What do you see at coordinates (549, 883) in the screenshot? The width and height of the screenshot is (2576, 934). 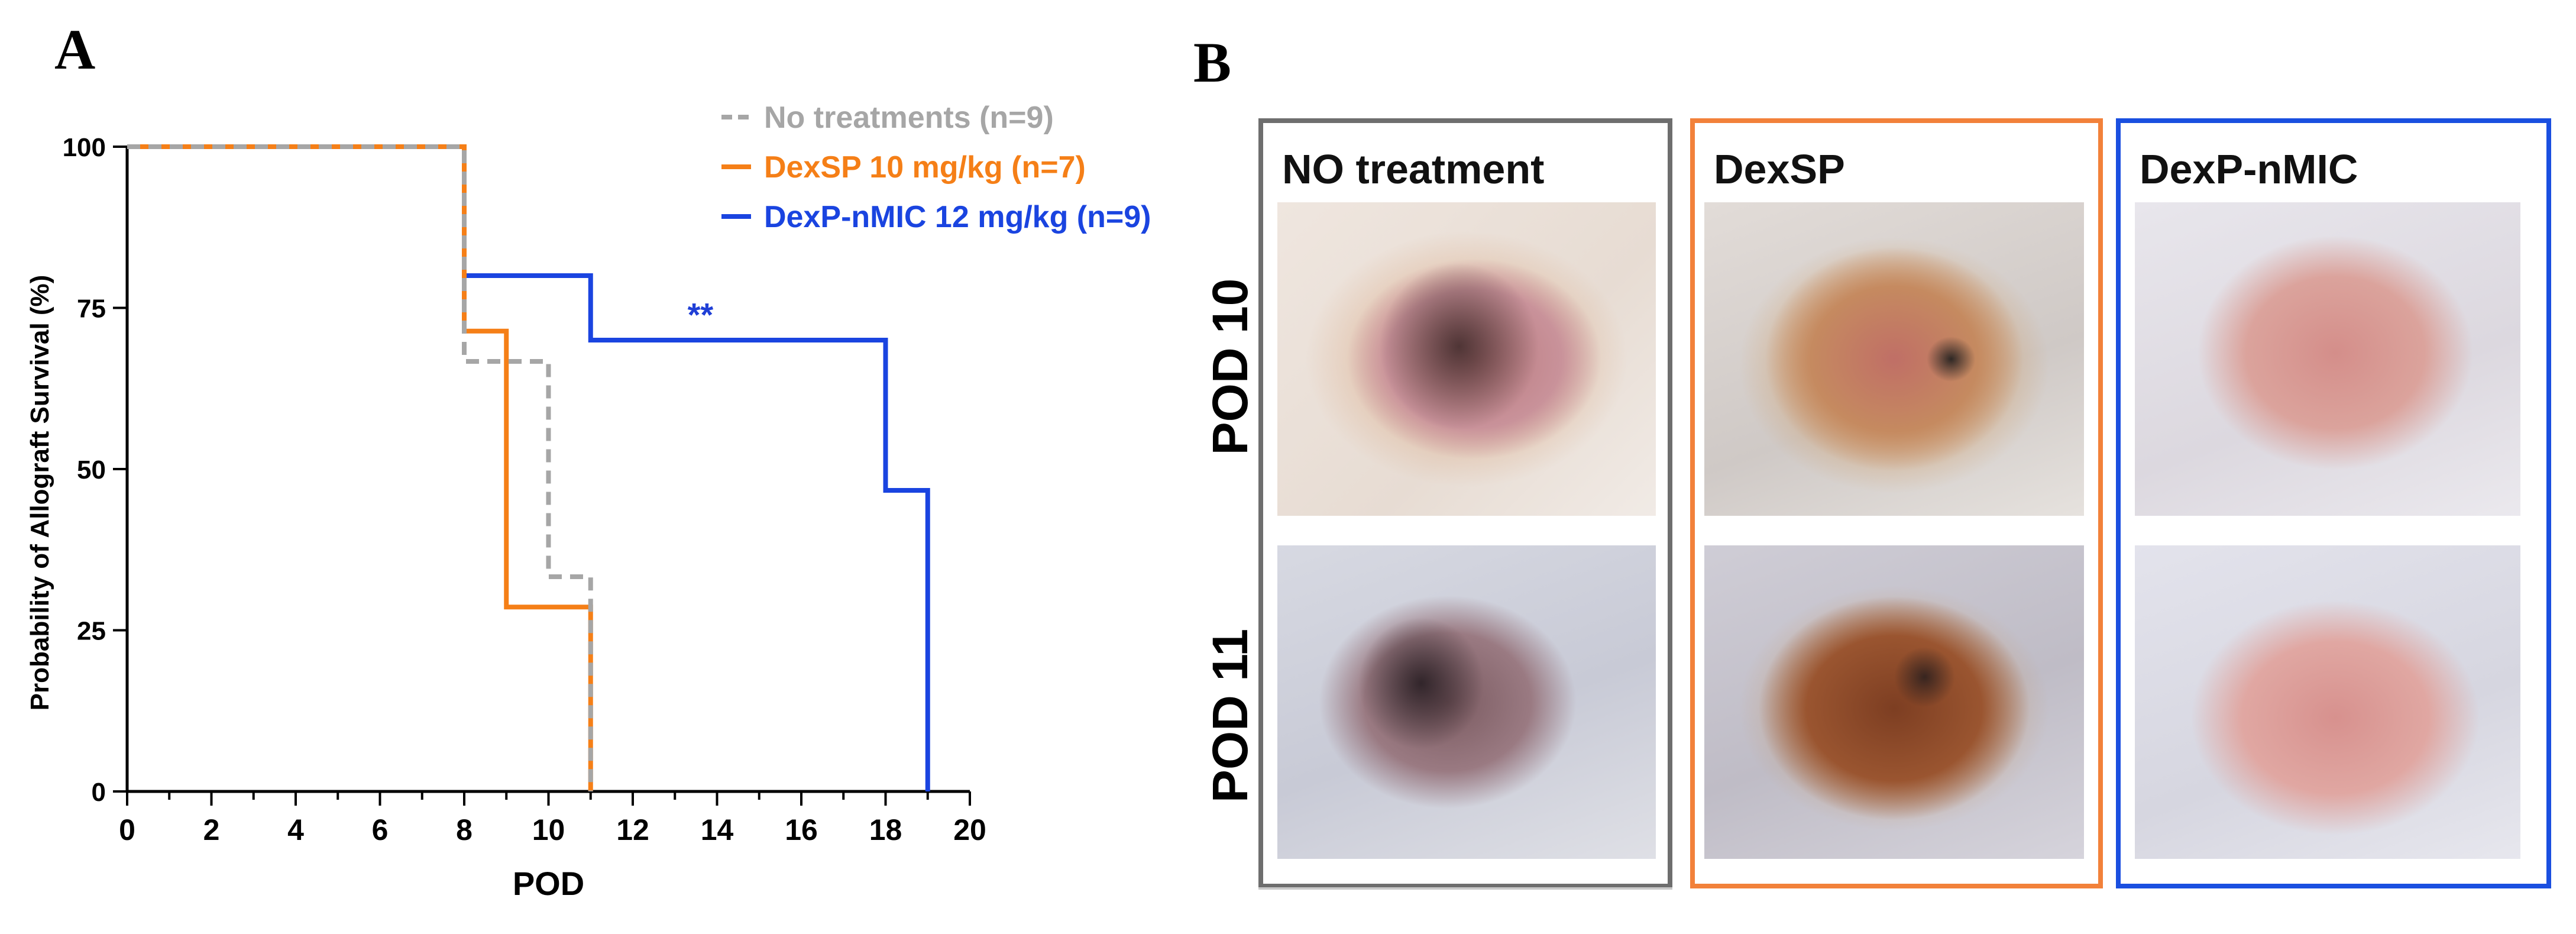 I see `x-axis-label: POD` at bounding box center [549, 883].